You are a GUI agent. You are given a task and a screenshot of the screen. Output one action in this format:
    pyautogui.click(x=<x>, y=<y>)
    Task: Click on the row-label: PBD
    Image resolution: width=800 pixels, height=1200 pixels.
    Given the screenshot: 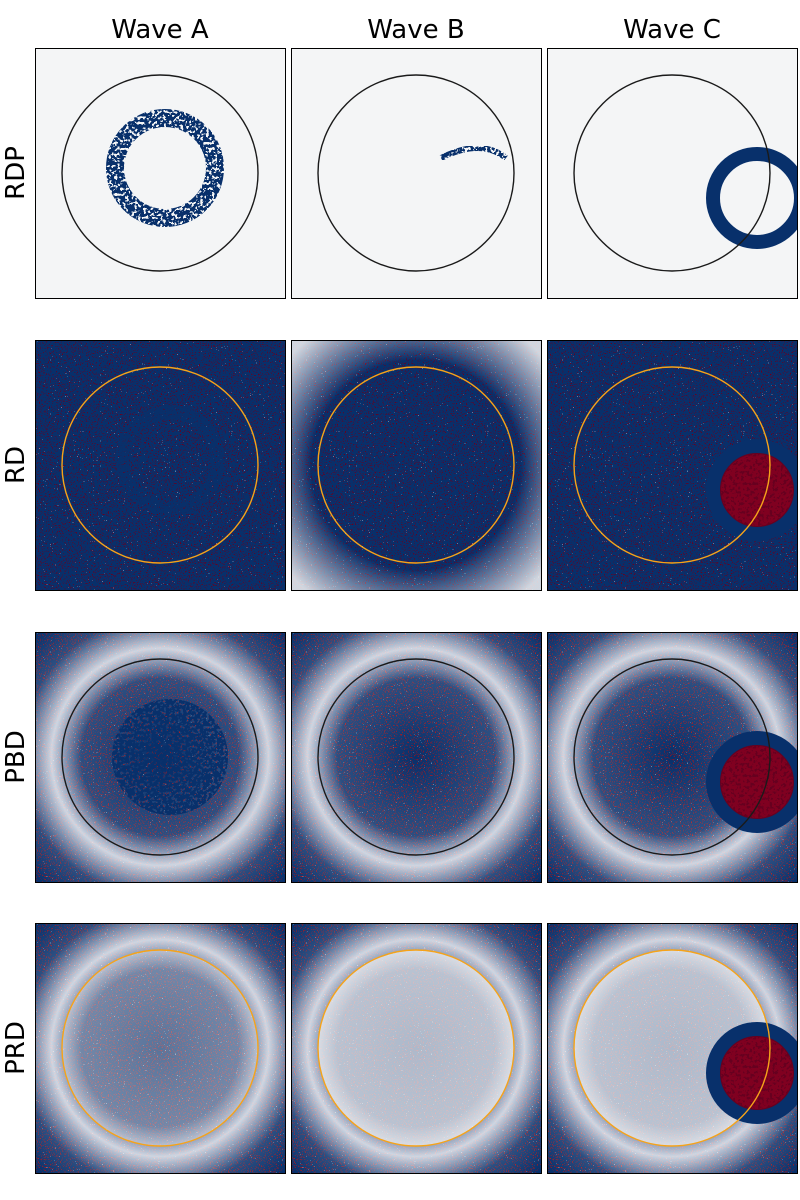 What is the action you would take?
    pyautogui.click(x=16, y=757)
    